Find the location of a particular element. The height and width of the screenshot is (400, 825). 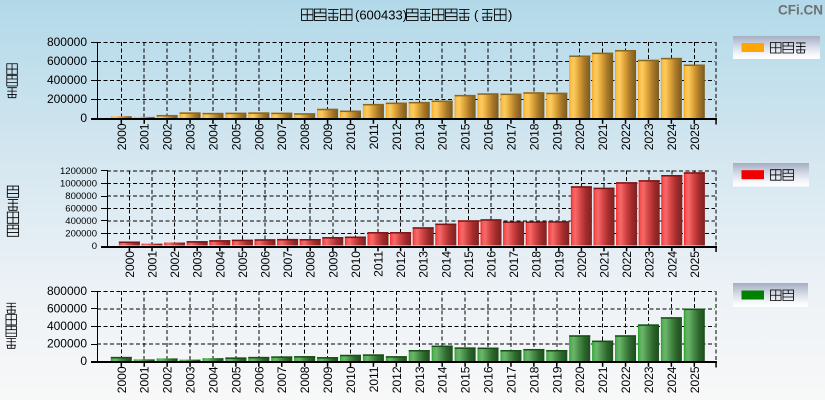

svg-text: (600433) is located at coordinates (381, 15).